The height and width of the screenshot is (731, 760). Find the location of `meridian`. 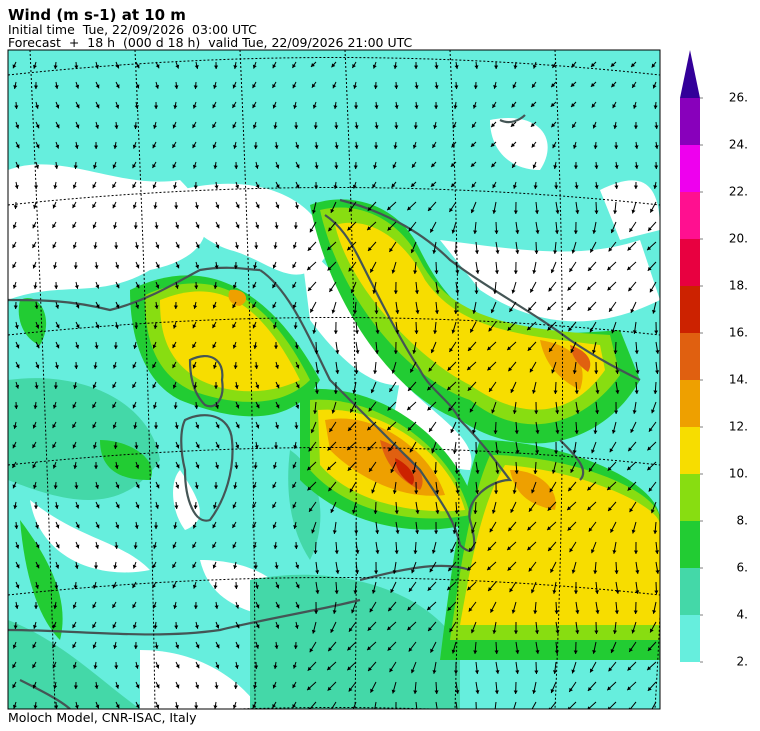

meridian is located at coordinates (454, 379).